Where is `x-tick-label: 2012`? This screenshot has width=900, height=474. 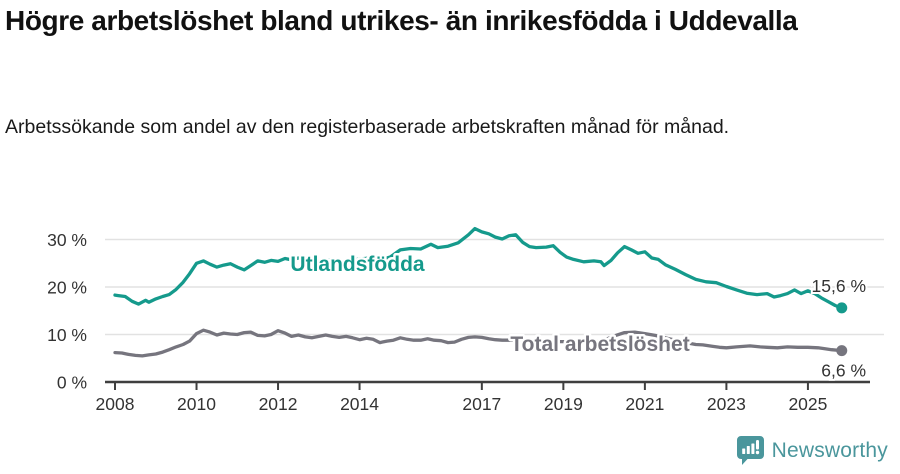
x-tick-label: 2012 is located at coordinates (278, 404).